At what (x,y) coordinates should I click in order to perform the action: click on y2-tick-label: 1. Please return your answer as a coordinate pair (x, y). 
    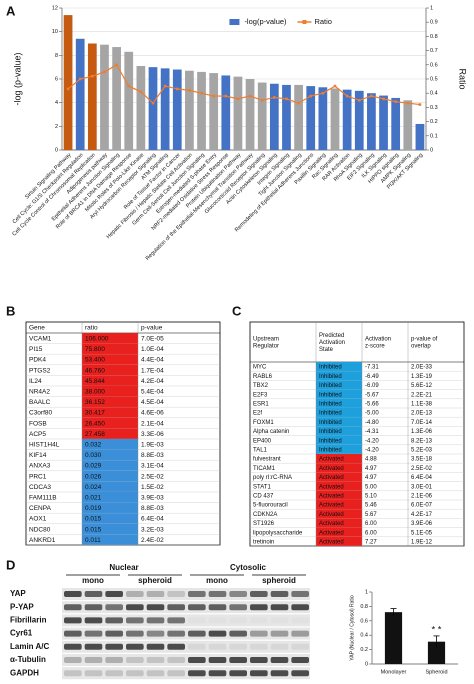
    Looking at the image, I should click on (431, 8).